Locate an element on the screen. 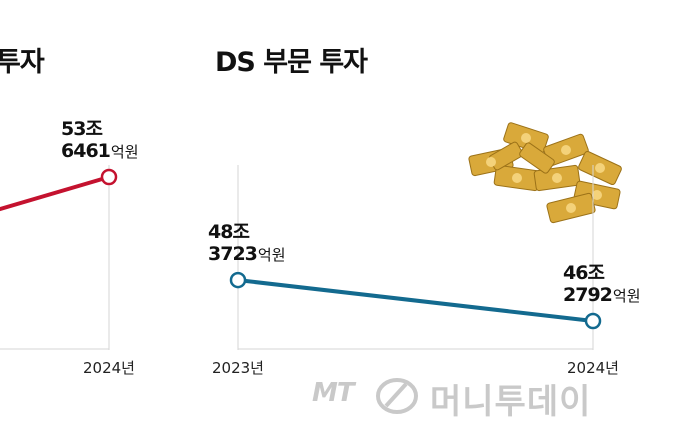 Image resolution: width=686 pixels, height=440 pixels. panel1-data-label-line1: 46조 is located at coordinates (583, 273).